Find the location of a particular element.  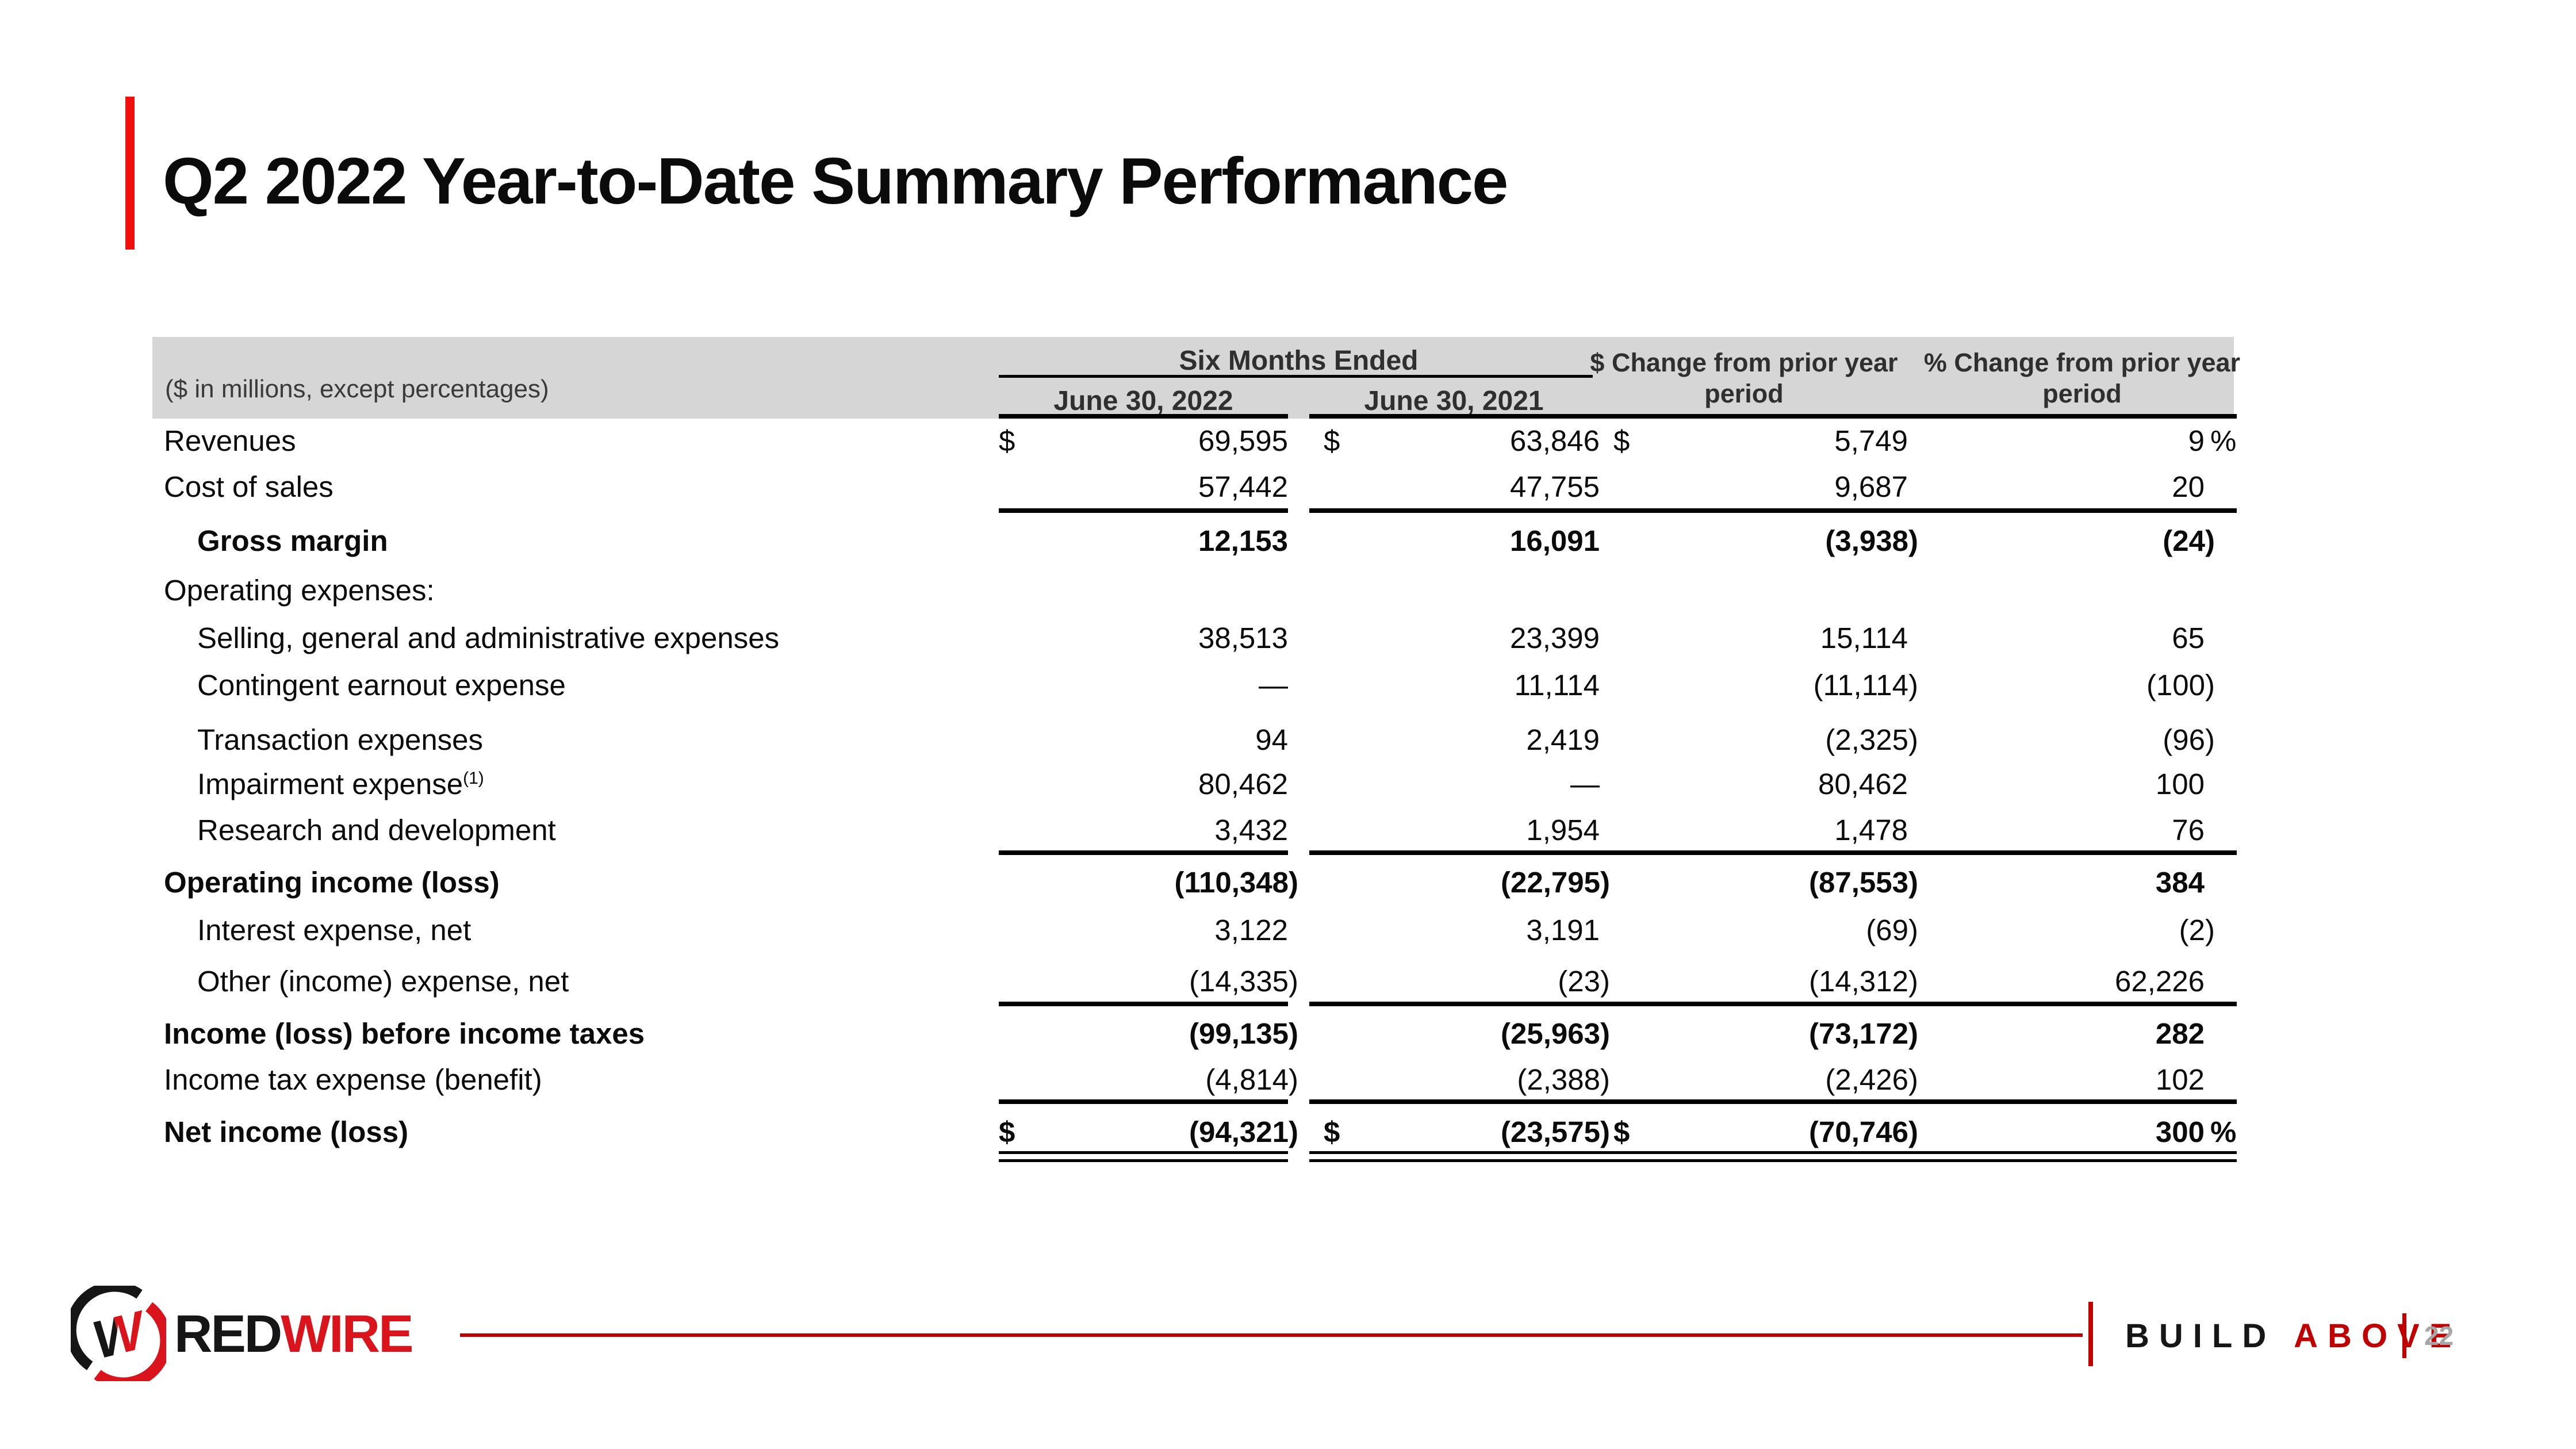

cell-dollar-change: (69) is located at coordinates (1892, 929).